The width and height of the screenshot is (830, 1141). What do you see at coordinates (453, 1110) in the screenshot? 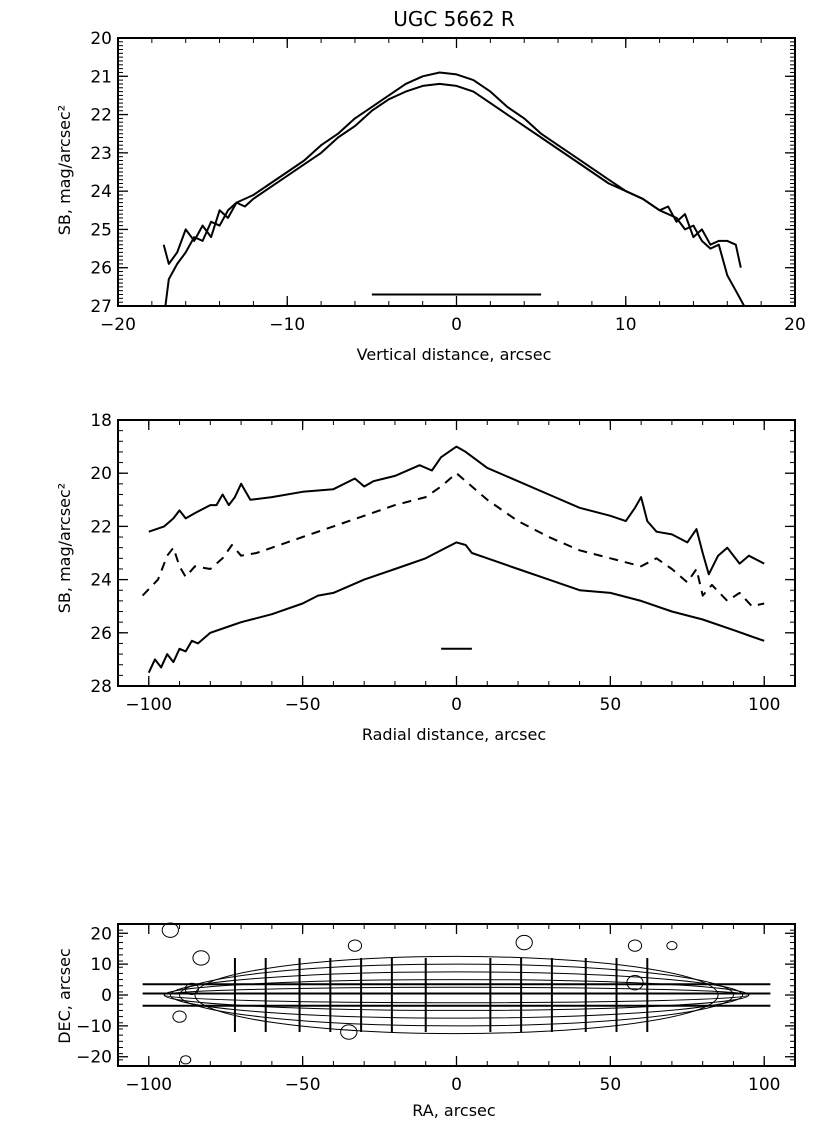
I see `contour-map-xlabel: RA, arcsec` at bounding box center [453, 1110].